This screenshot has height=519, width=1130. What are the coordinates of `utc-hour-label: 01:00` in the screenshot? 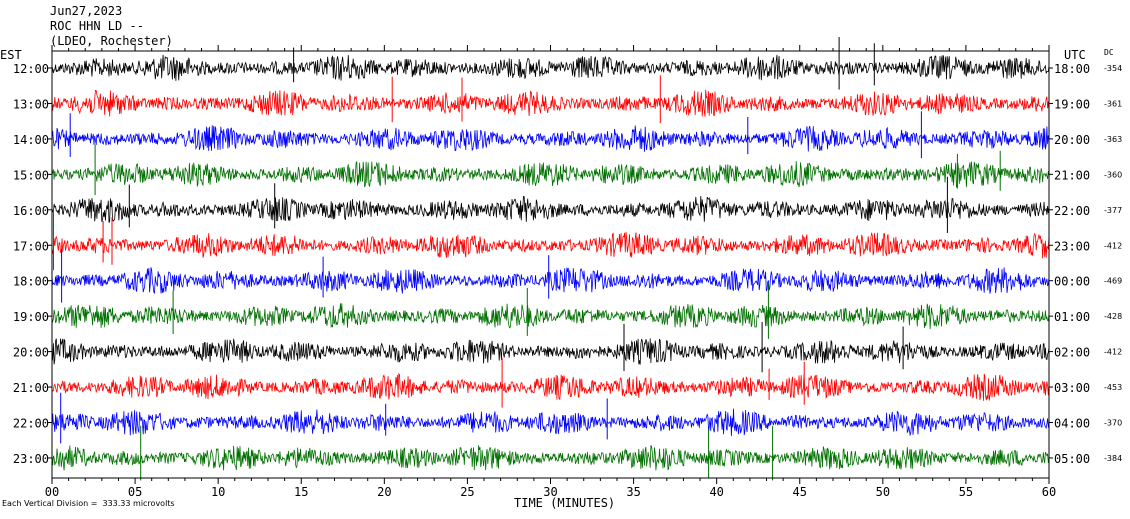 It's located at (1072, 317).